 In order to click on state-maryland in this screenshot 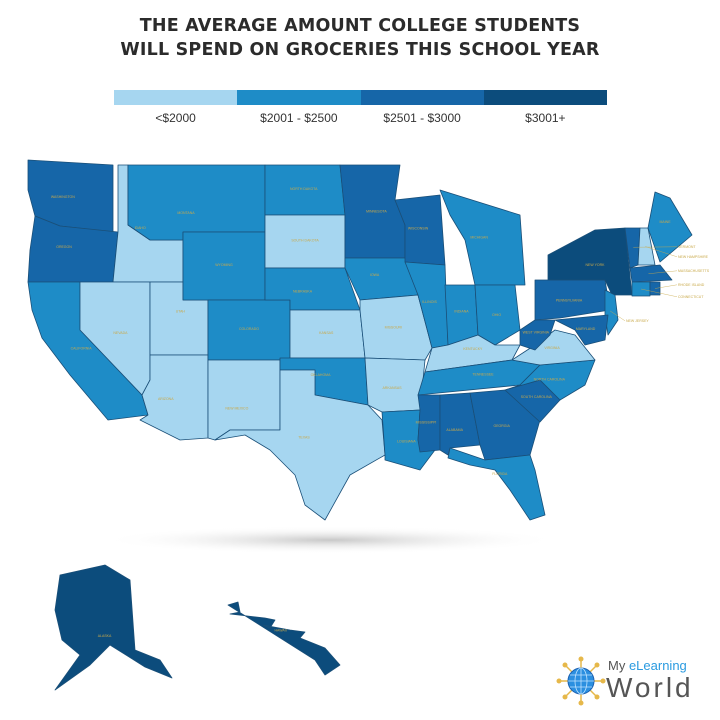, I will do `click(581, 330)`.